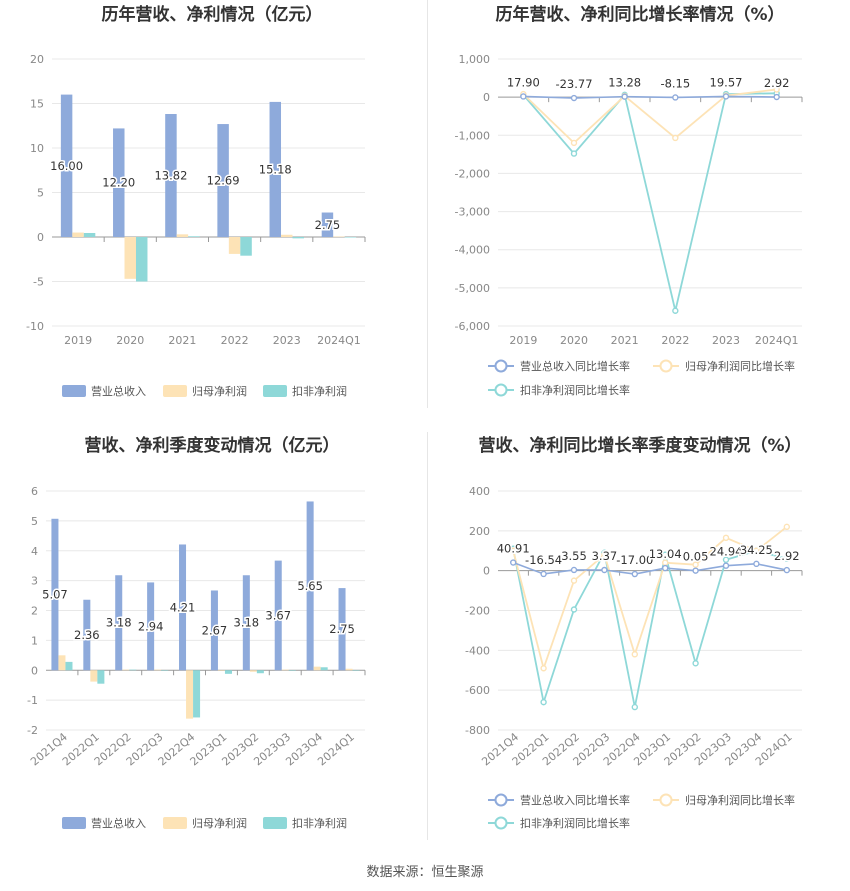 This screenshot has width=850, height=891. What do you see at coordinates (740, 366) in the screenshot?
I see `legend-label: 归母净利润同比增长率` at bounding box center [740, 366].